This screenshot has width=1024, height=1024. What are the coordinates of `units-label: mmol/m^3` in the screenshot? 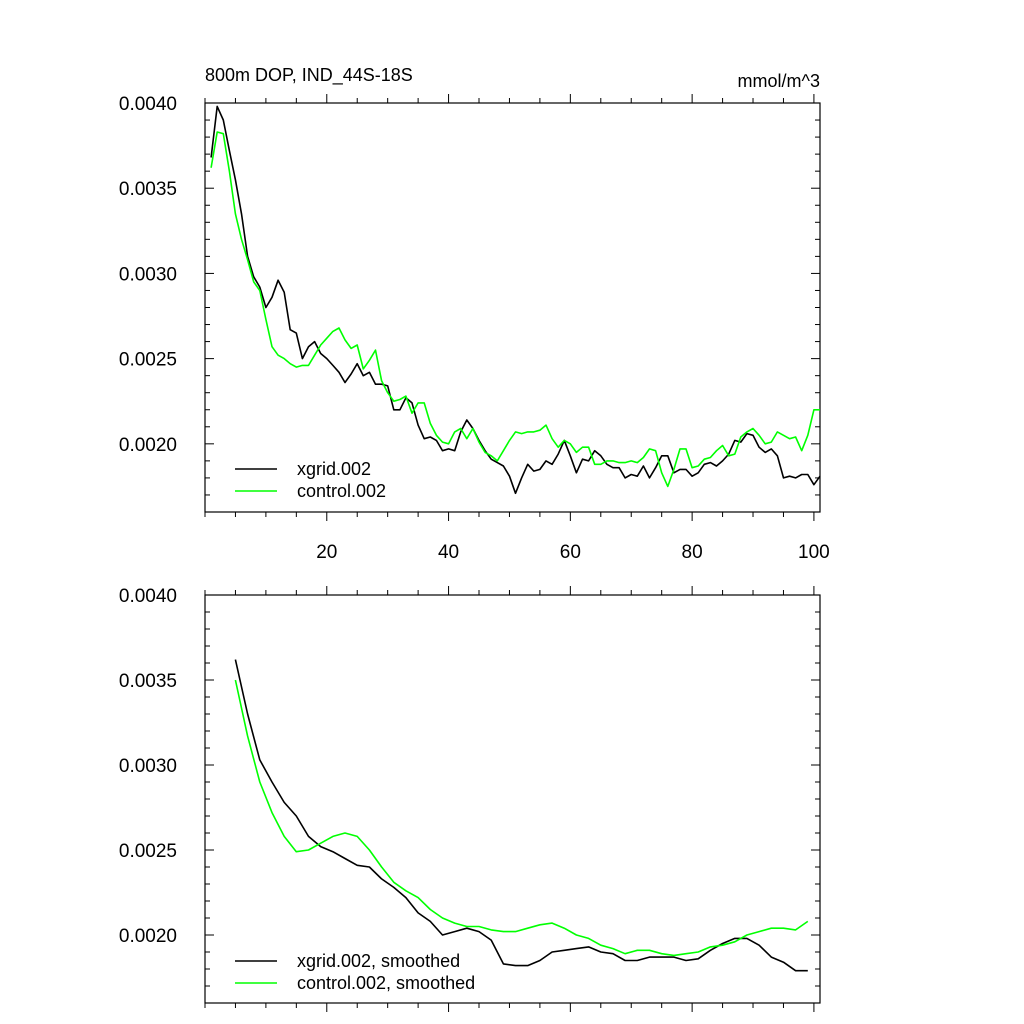 It's located at (779, 81).